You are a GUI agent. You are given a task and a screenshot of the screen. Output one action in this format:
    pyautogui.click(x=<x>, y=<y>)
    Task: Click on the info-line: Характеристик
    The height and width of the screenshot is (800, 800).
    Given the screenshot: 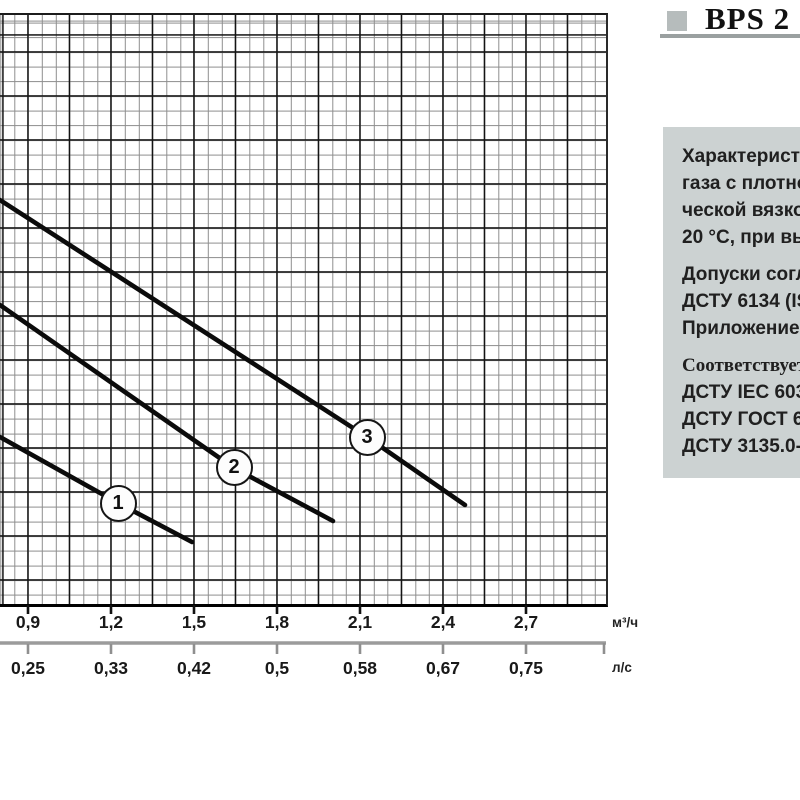 What is the action you would take?
    pyautogui.click(x=741, y=156)
    